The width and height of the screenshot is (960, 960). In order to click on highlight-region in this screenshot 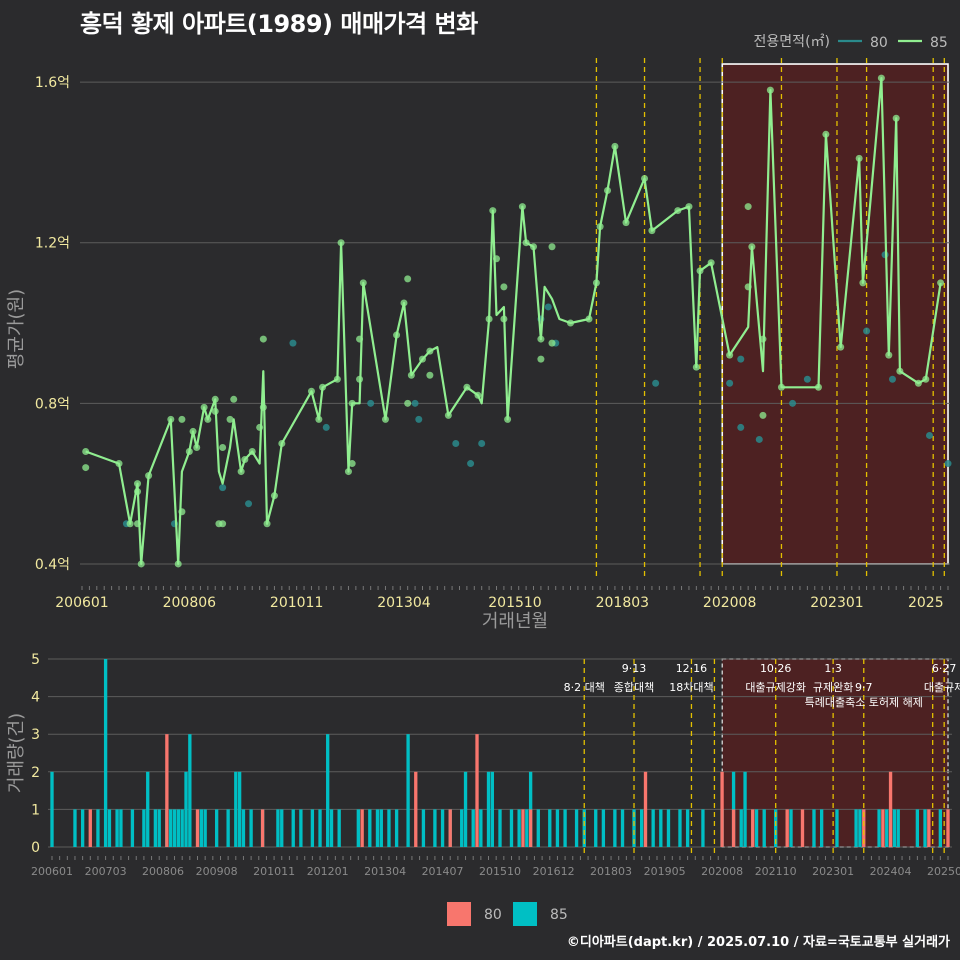, I will do `click(835, 314)`.